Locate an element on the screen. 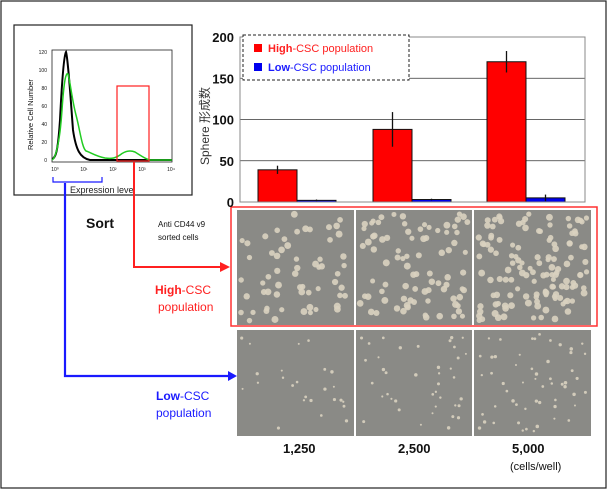 This screenshot has width=607, height=489. histogram-ytick: 40 is located at coordinates (44, 125).